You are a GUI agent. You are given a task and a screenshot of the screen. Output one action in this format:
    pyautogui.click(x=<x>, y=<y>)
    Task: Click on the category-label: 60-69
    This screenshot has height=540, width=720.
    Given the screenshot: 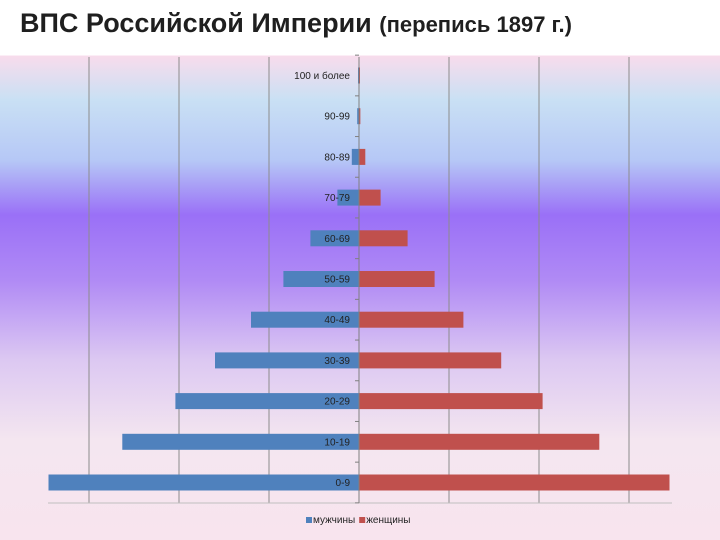 What is the action you would take?
    pyautogui.click(x=337, y=239)
    